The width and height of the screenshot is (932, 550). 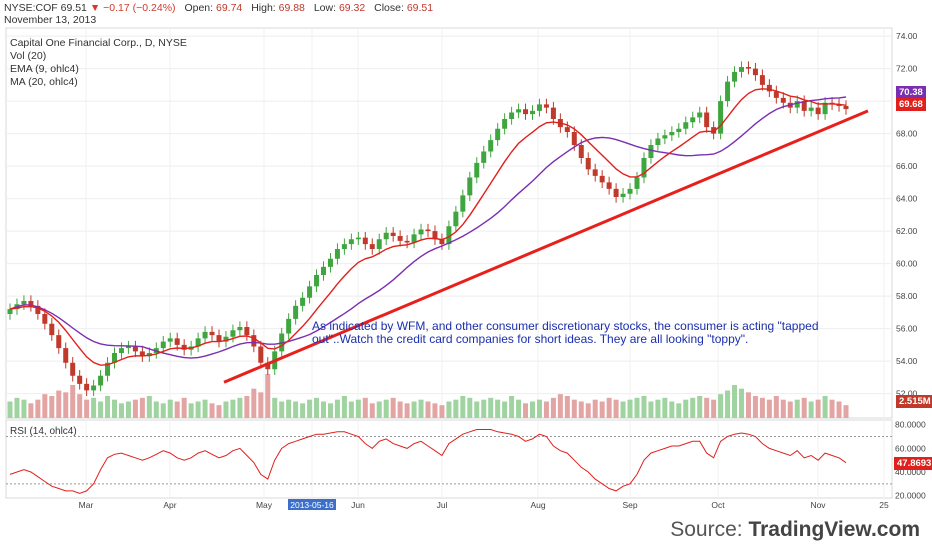 What do you see at coordinates (73, 8) in the screenshot?
I see `last-price: 69.51` at bounding box center [73, 8].